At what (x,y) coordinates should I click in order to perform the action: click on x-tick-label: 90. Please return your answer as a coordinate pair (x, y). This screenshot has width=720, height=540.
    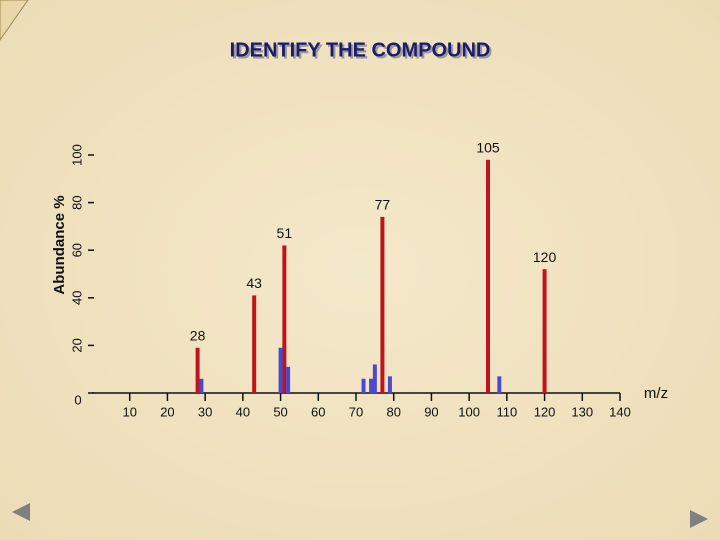
    Looking at the image, I should click on (431, 411).